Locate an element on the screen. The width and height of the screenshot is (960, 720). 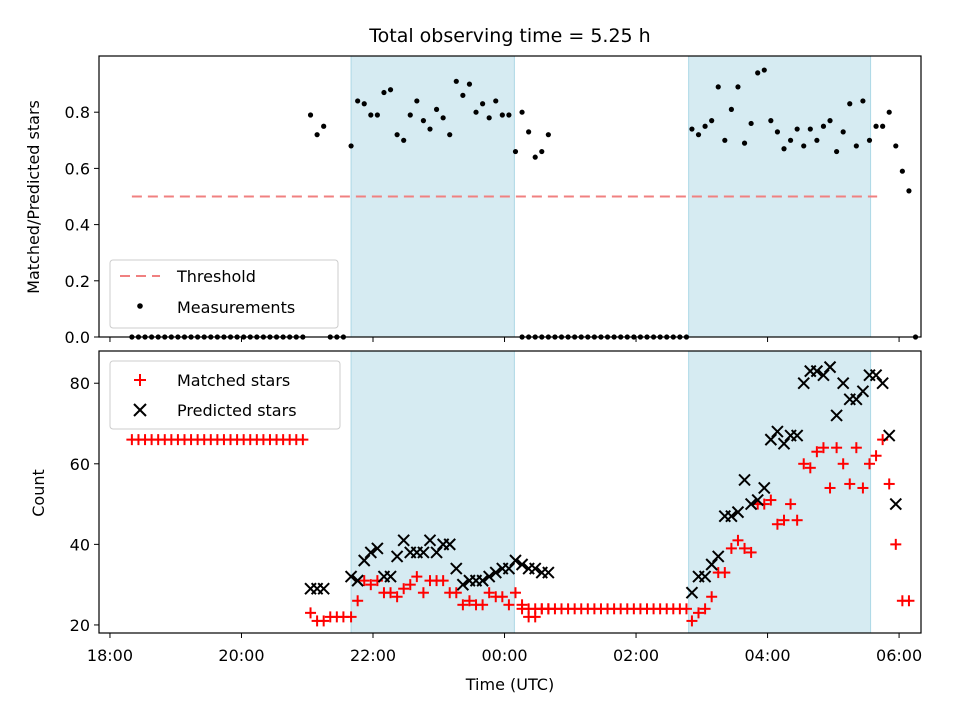
measurements-legend-label: Measurements is located at coordinates (236, 307).